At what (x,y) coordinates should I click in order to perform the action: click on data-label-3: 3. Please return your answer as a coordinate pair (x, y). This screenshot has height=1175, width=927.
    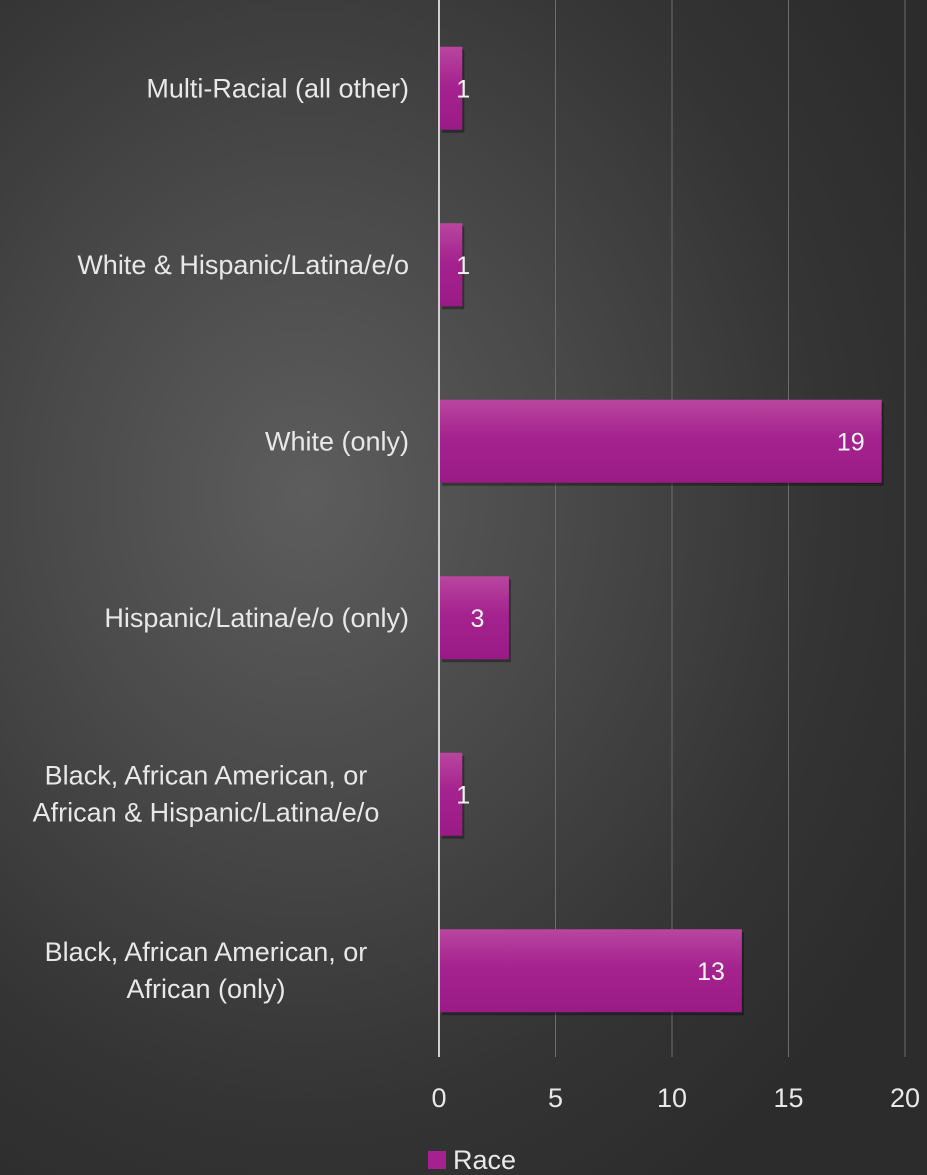
    Looking at the image, I should click on (477, 619).